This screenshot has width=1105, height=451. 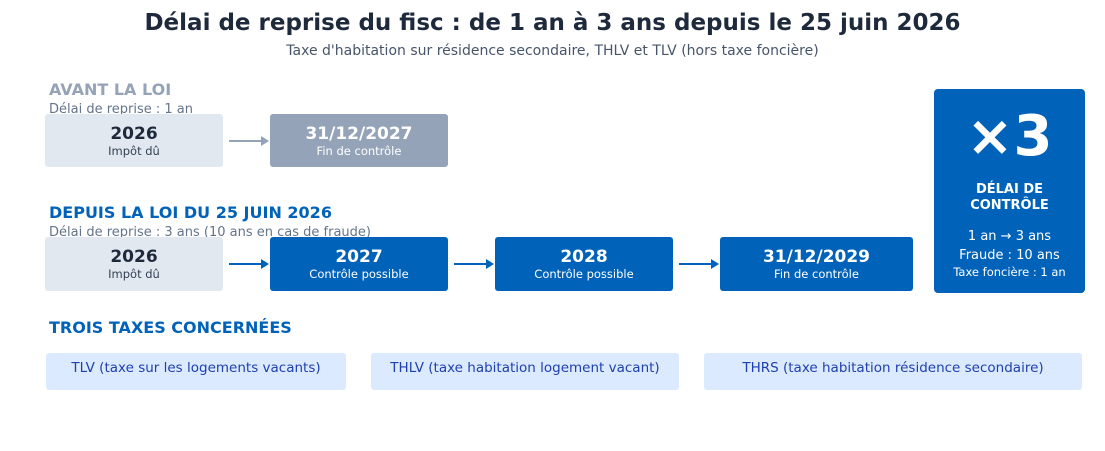 What do you see at coordinates (110, 89) in the screenshot?
I see `before-heading: AVANT LA LOI` at bounding box center [110, 89].